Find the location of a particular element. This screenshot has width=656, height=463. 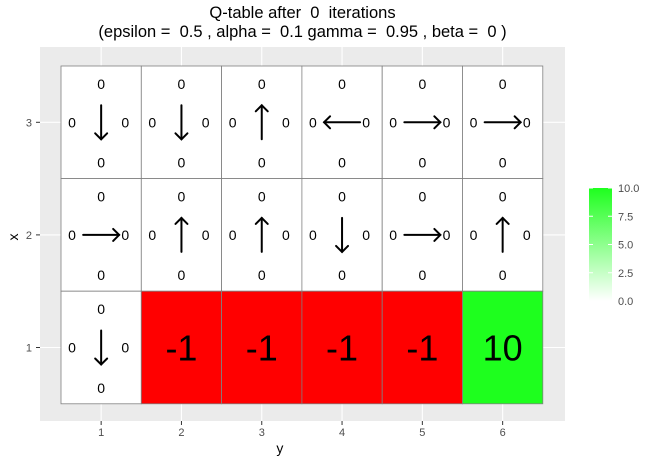

x-axis-title: y is located at coordinates (279, 448).